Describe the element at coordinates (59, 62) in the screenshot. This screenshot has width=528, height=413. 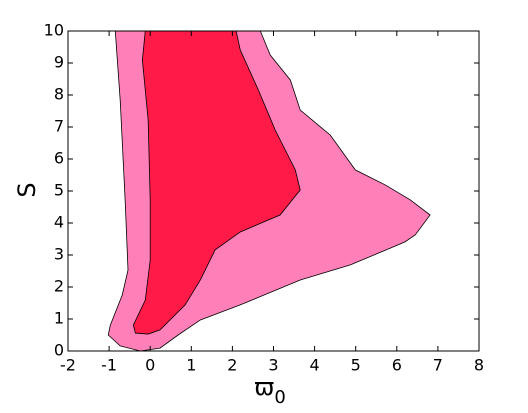
I see `y-tick-label: 9` at that location.